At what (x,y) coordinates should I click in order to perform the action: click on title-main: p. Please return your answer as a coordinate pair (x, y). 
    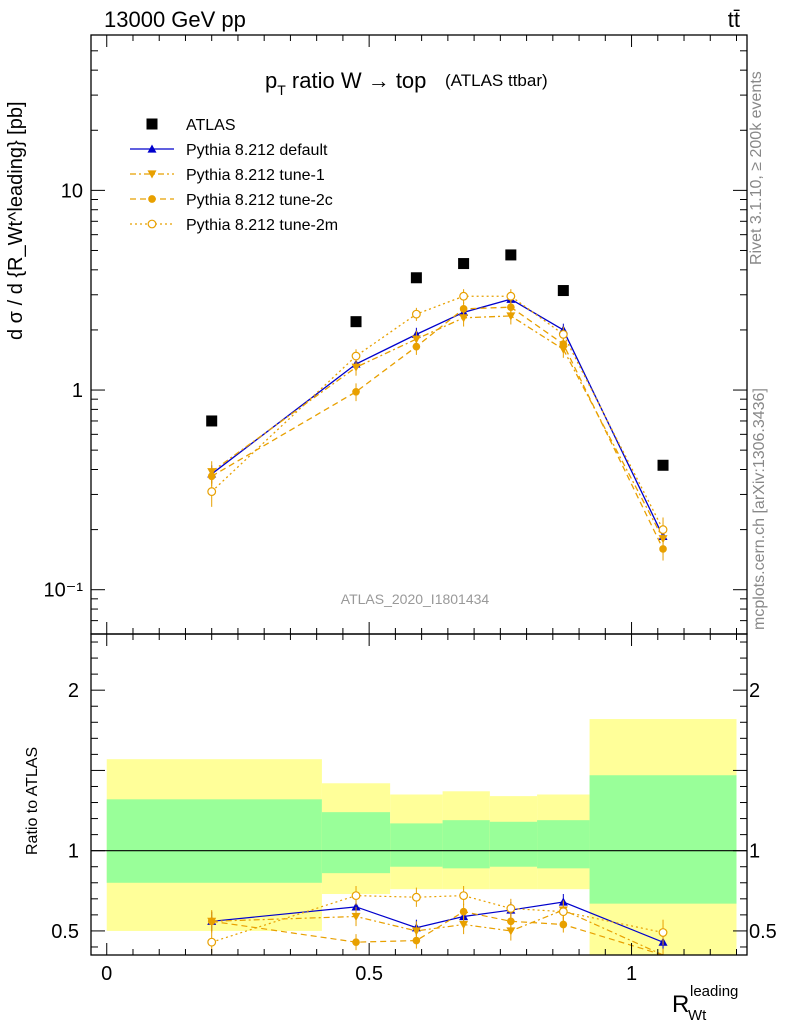
    Looking at the image, I should click on (271, 80).